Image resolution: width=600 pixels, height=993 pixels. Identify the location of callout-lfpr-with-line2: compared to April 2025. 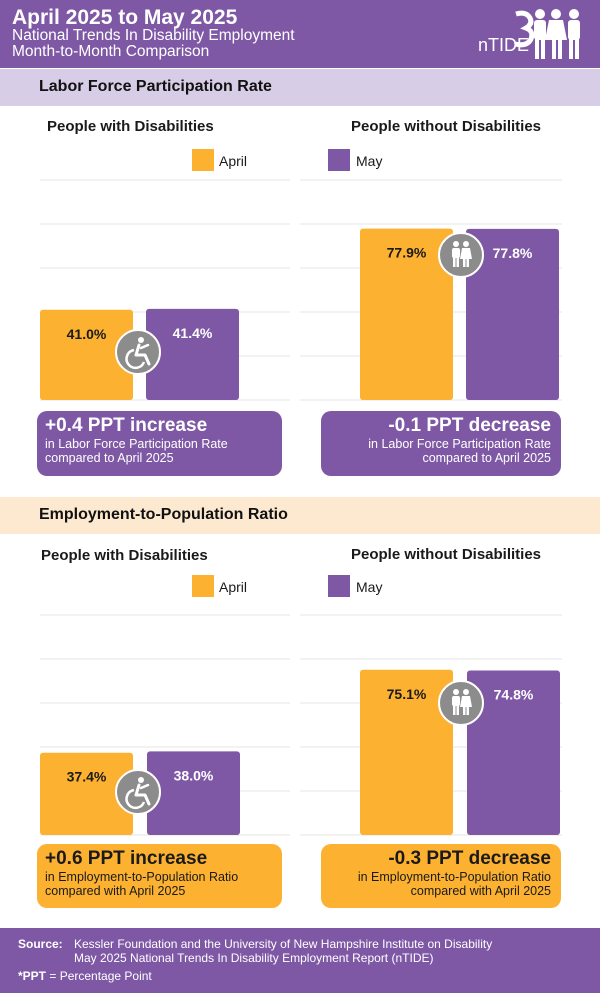
(109, 458).